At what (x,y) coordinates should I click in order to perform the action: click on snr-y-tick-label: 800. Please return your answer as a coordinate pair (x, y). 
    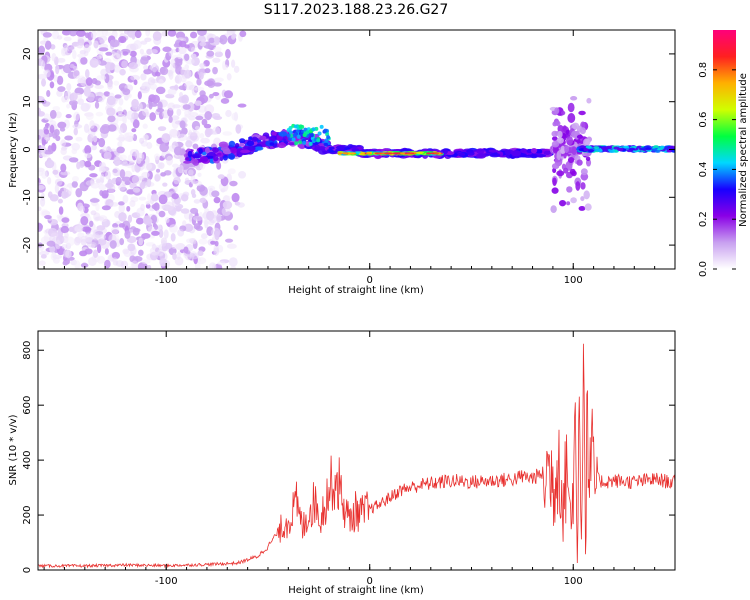
    Looking at the image, I should click on (27, 350).